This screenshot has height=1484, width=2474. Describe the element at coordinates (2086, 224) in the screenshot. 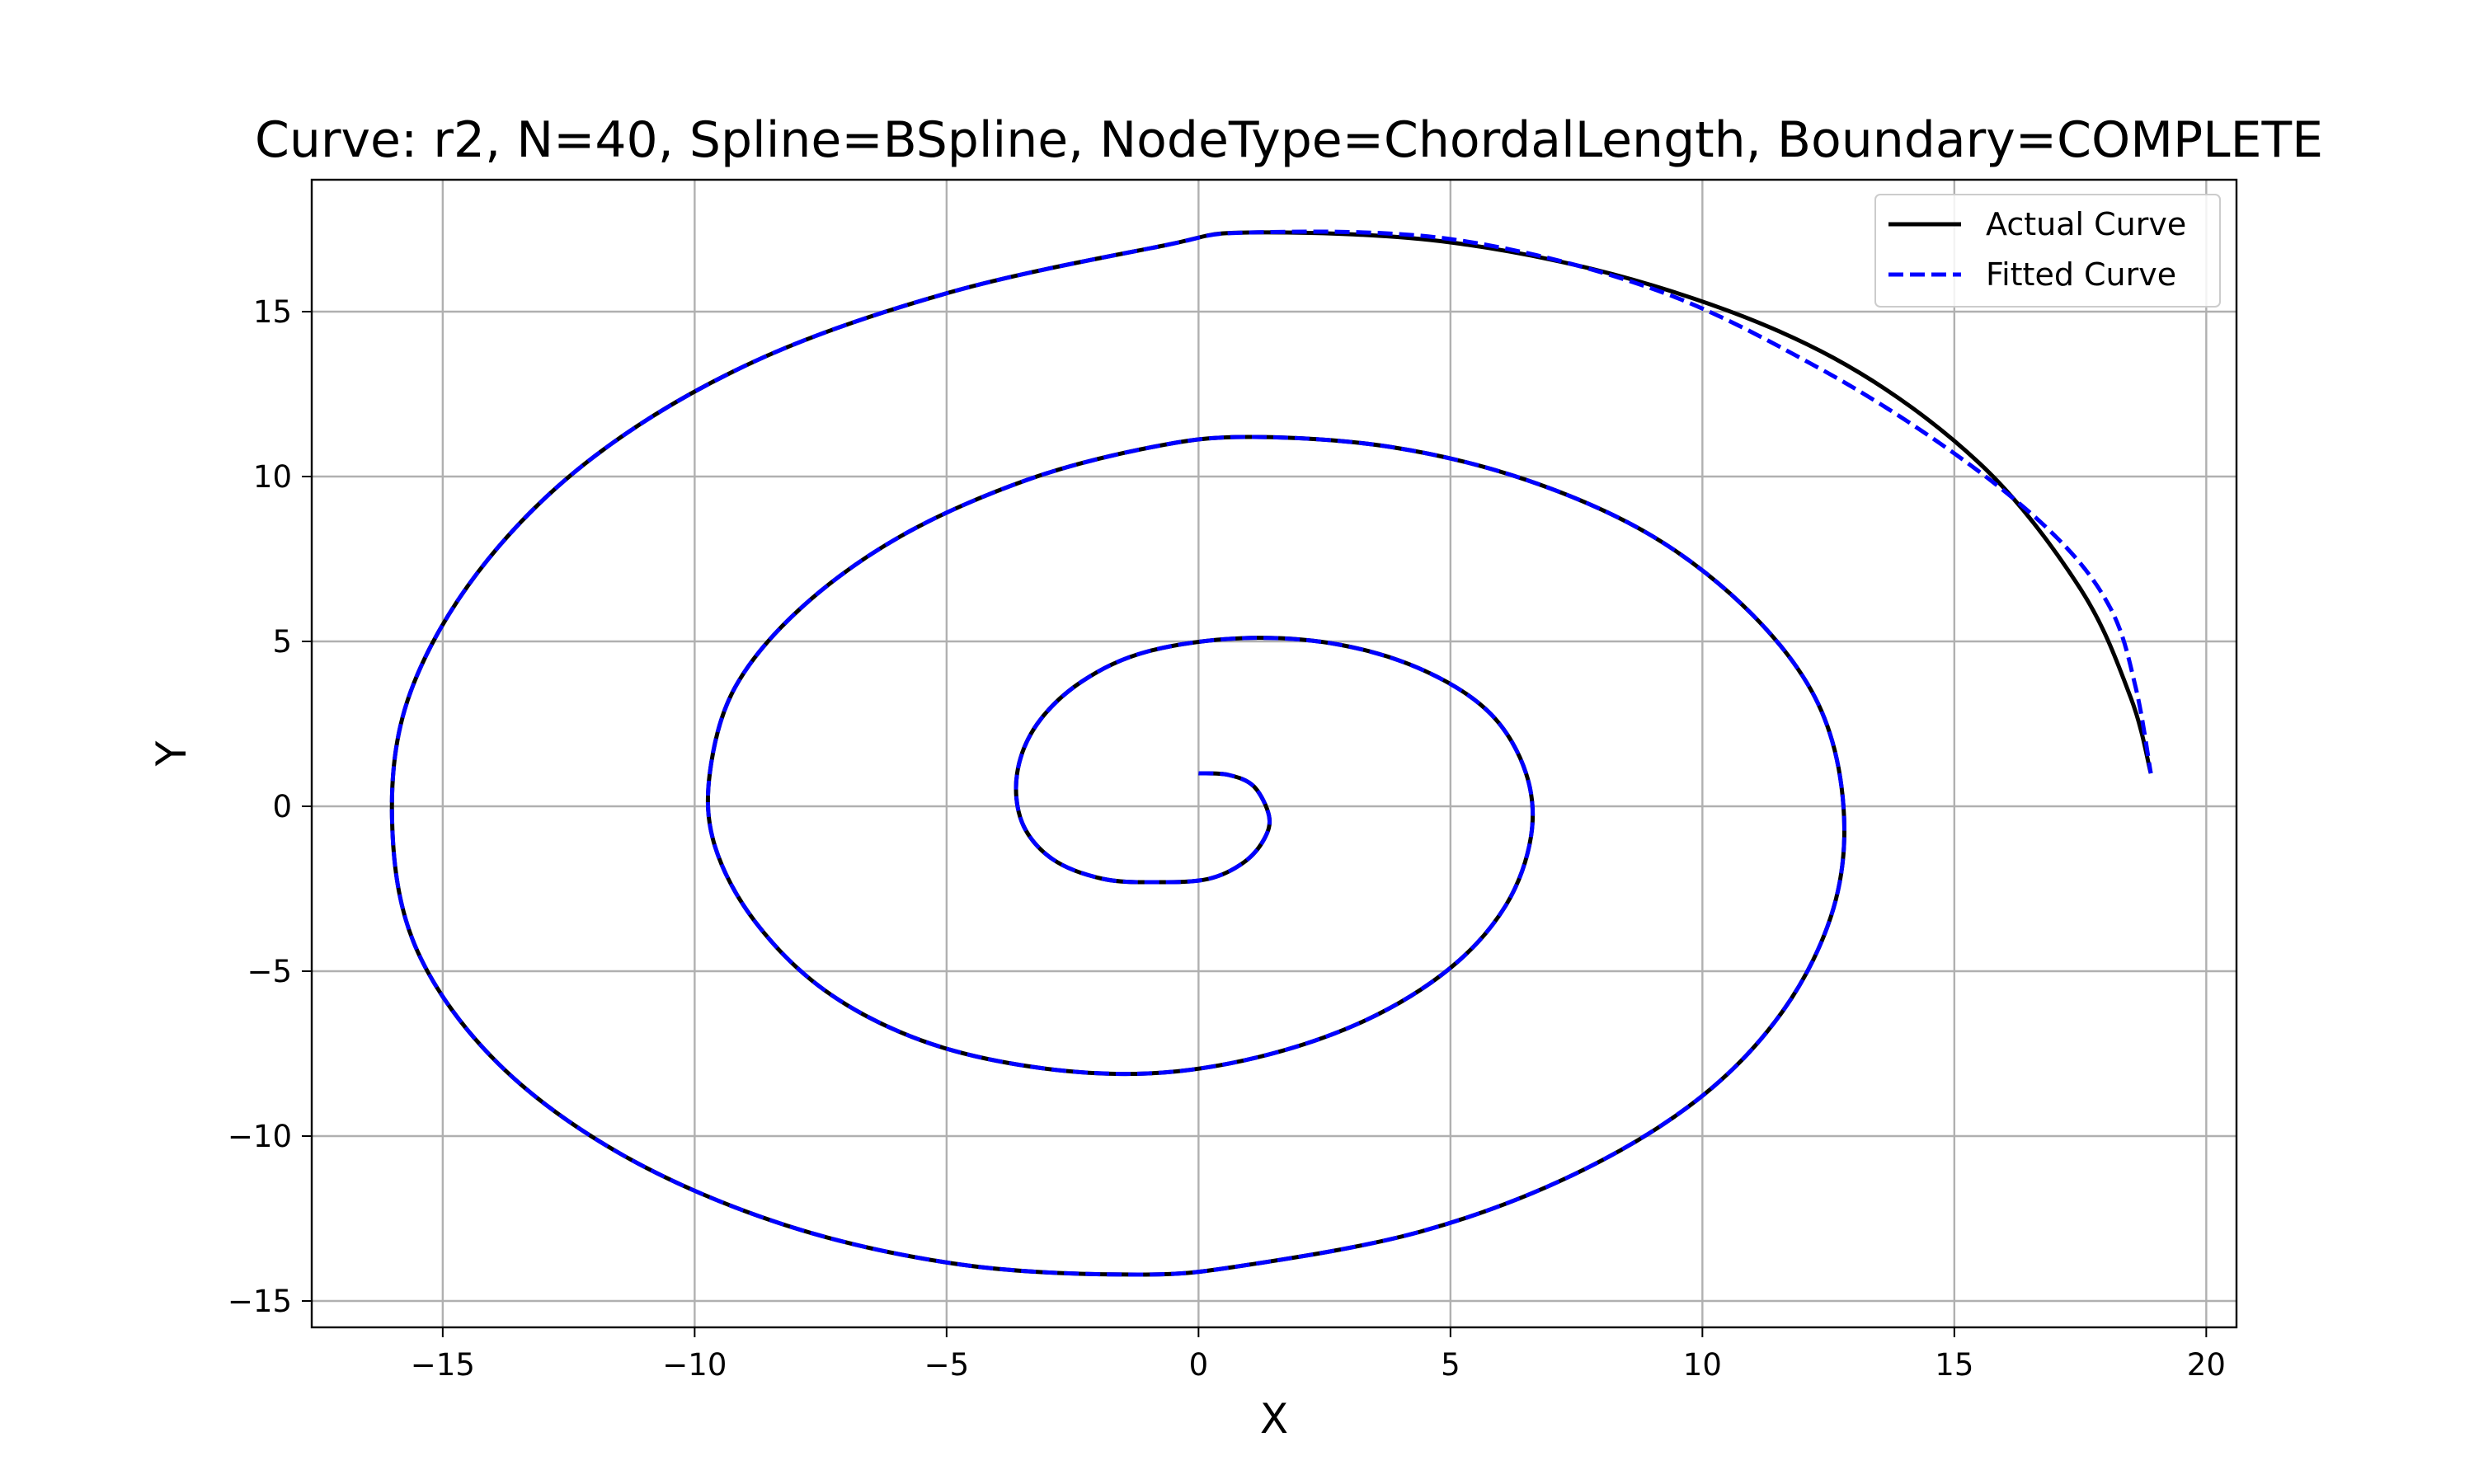

I see `legend-label-actual-curve: Actual Curve` at that location.